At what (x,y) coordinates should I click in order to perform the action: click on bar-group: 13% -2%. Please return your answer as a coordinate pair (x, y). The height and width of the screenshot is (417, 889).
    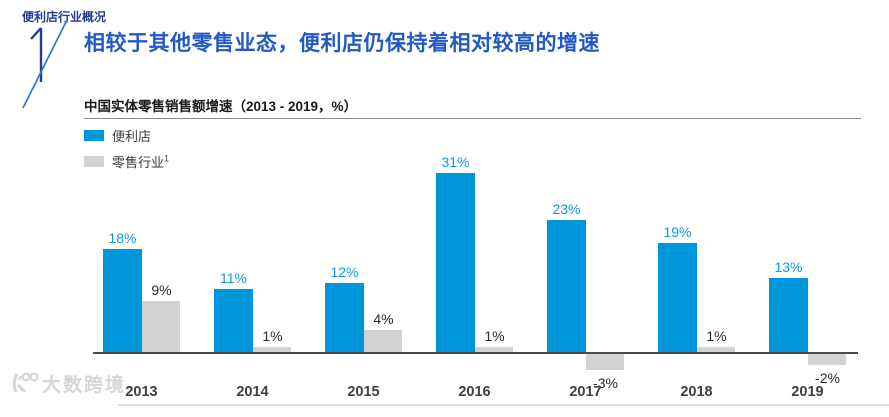
    Looking at the image, I should click on (807, 263).